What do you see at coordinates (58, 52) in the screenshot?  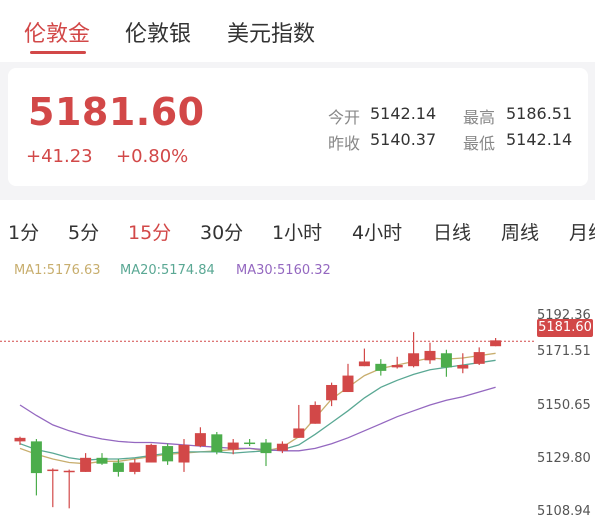 I see `active-tab-indicator` at bounding box center [58, 52].